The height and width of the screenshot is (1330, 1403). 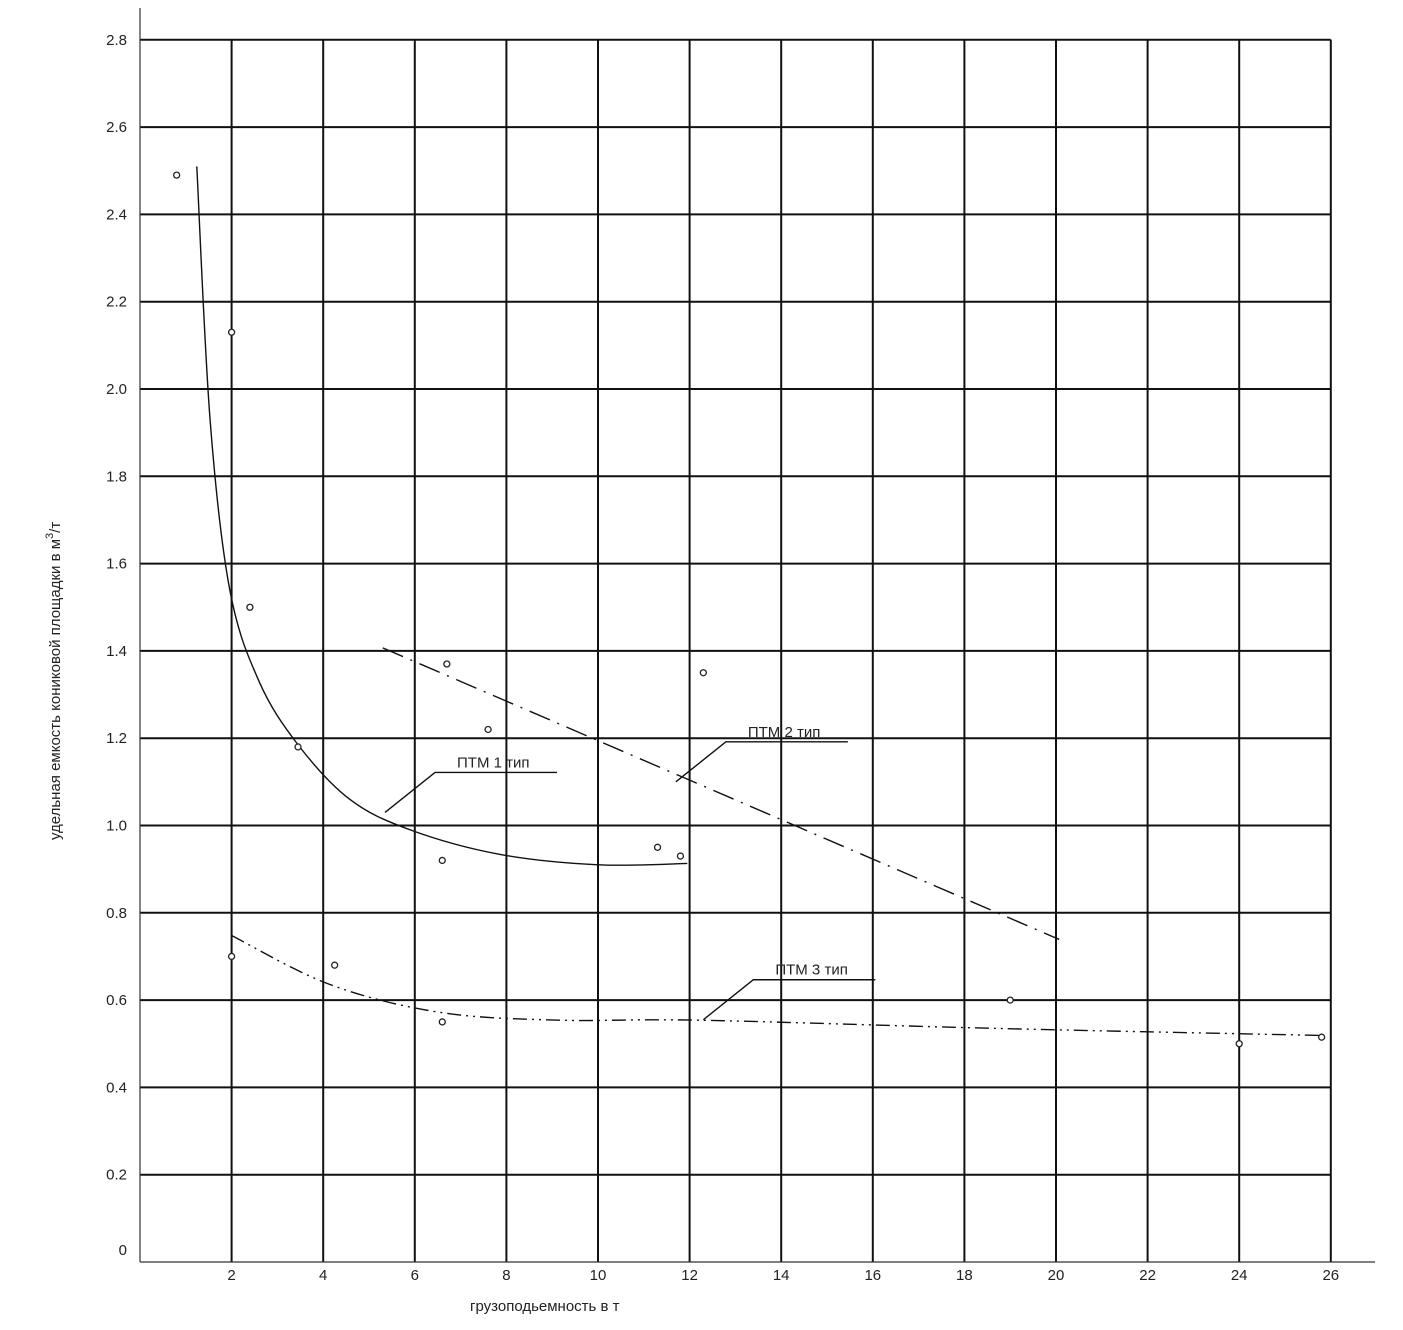 What do you see at coordinates (116, 564) in the screenshot?
I see `y-tick-label: 1.6` at bounding box center [116, 564].